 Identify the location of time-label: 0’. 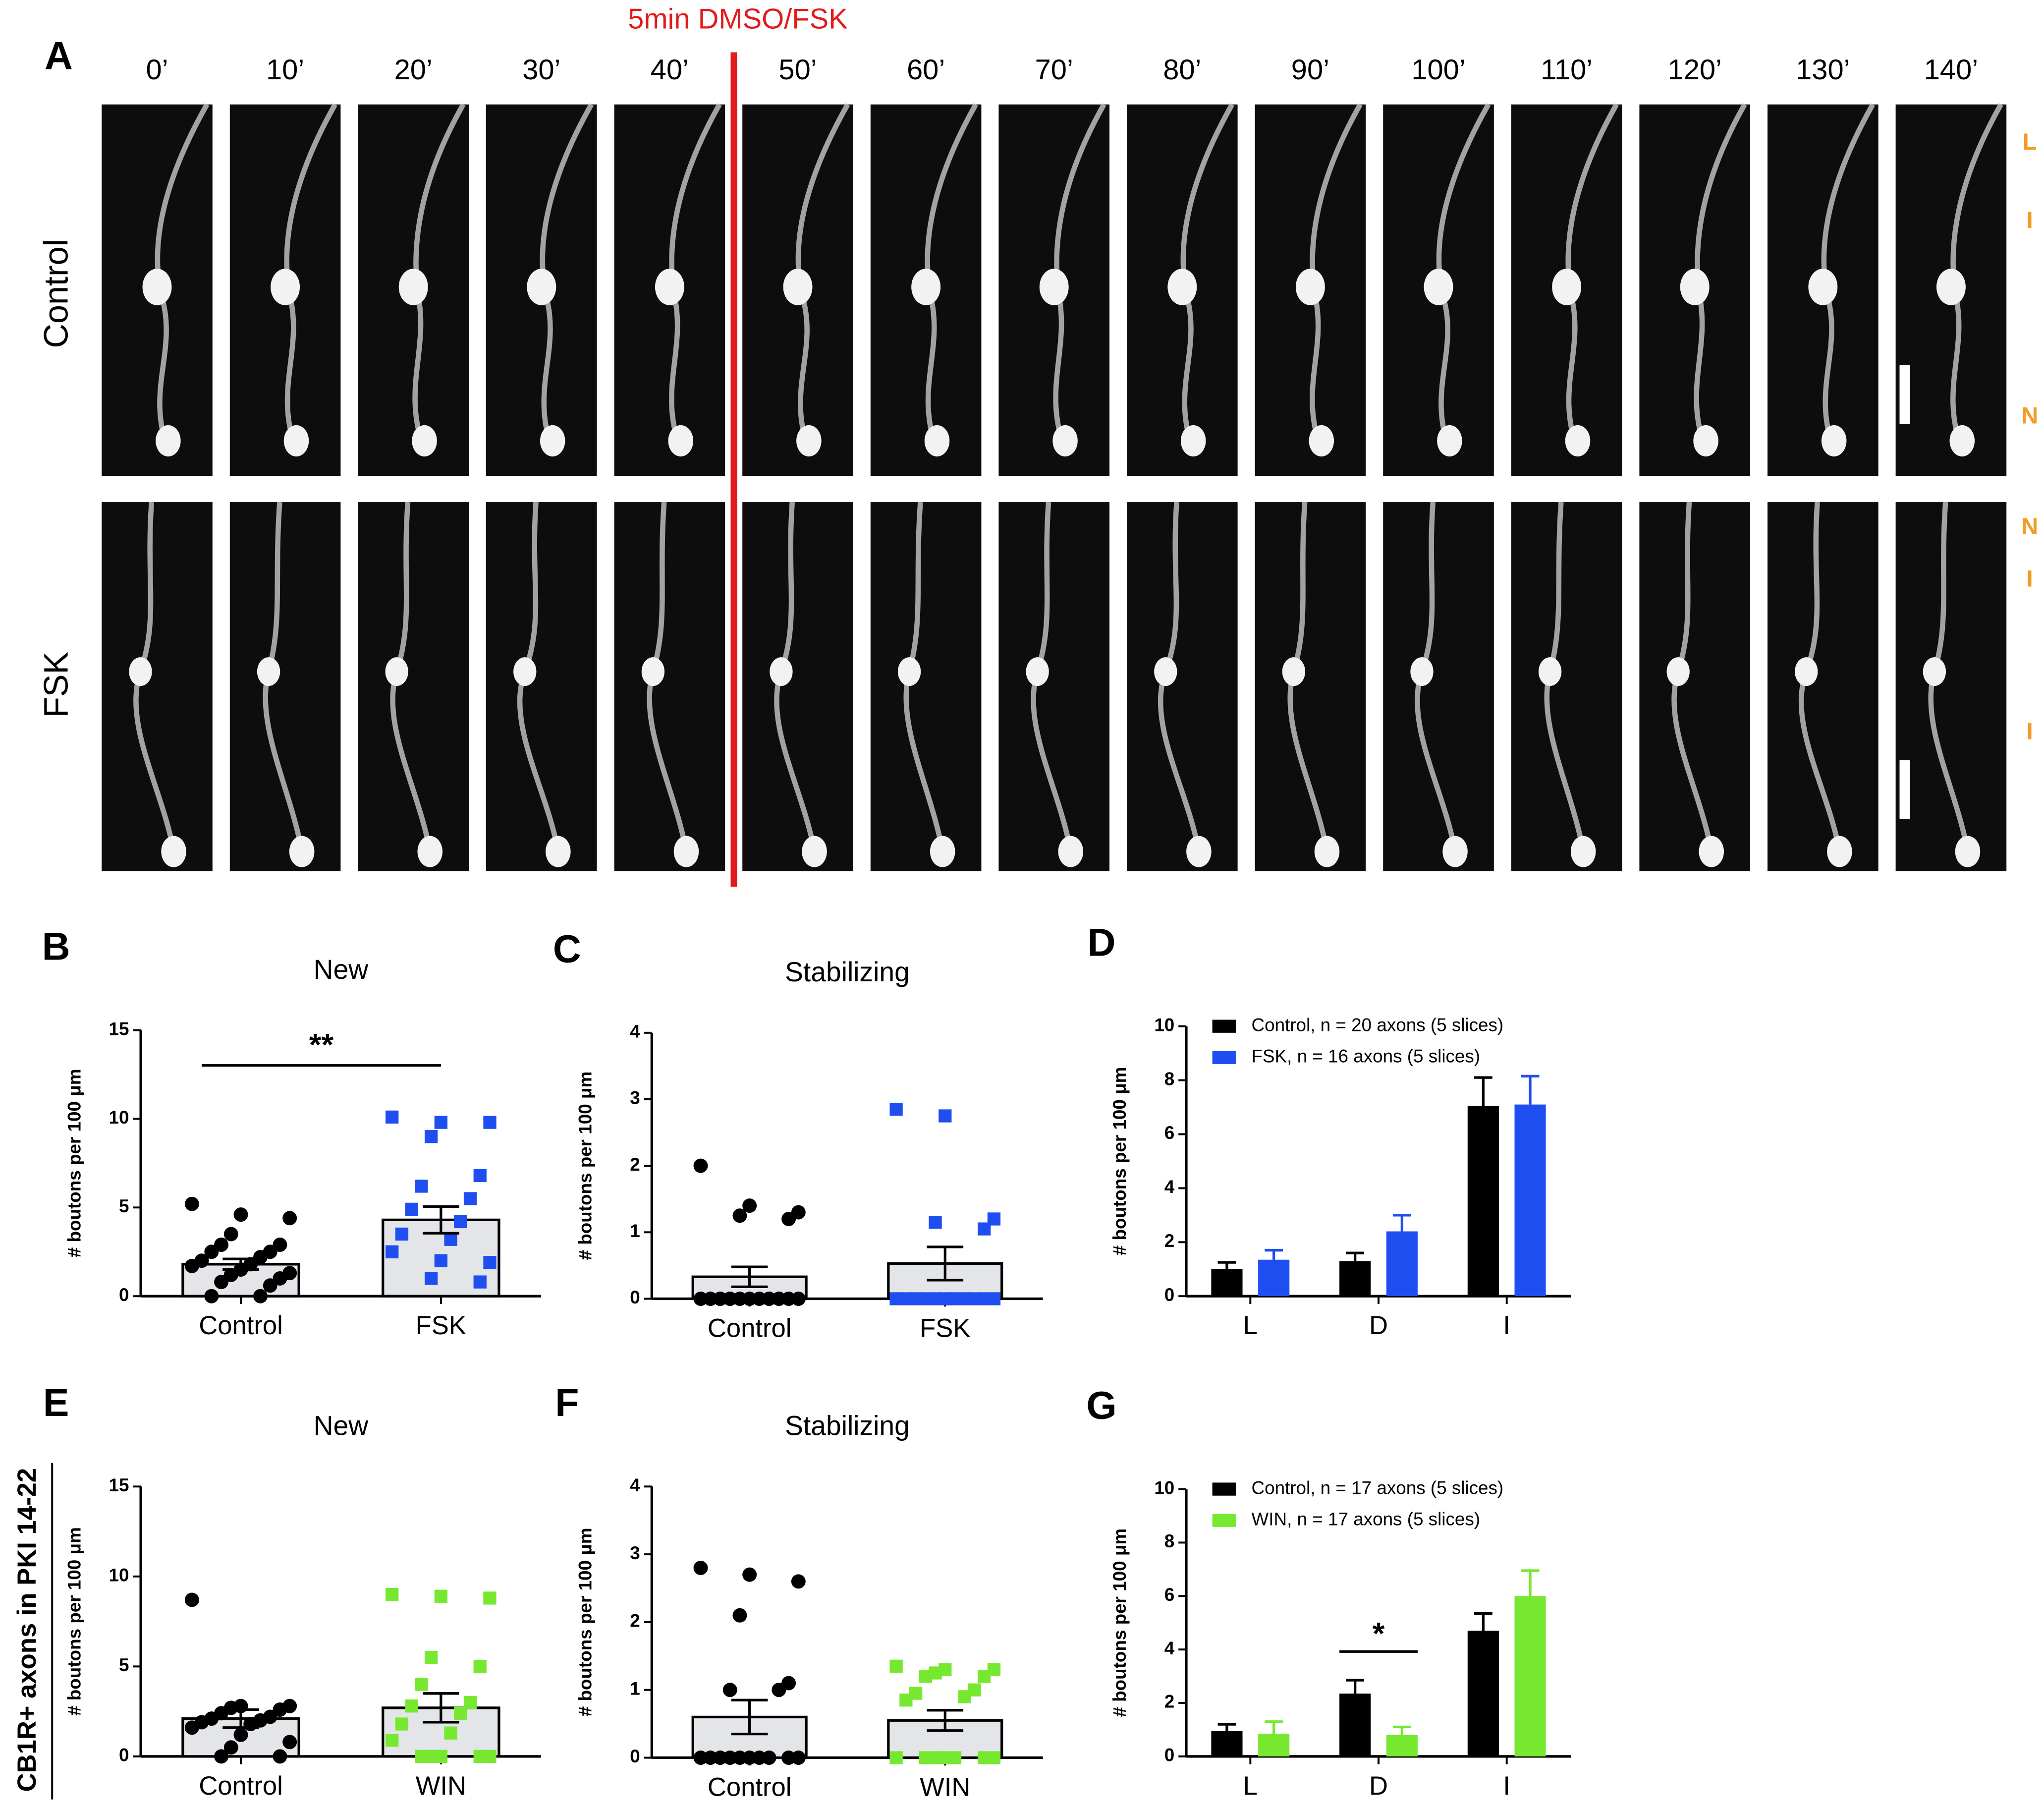
(157, 70).